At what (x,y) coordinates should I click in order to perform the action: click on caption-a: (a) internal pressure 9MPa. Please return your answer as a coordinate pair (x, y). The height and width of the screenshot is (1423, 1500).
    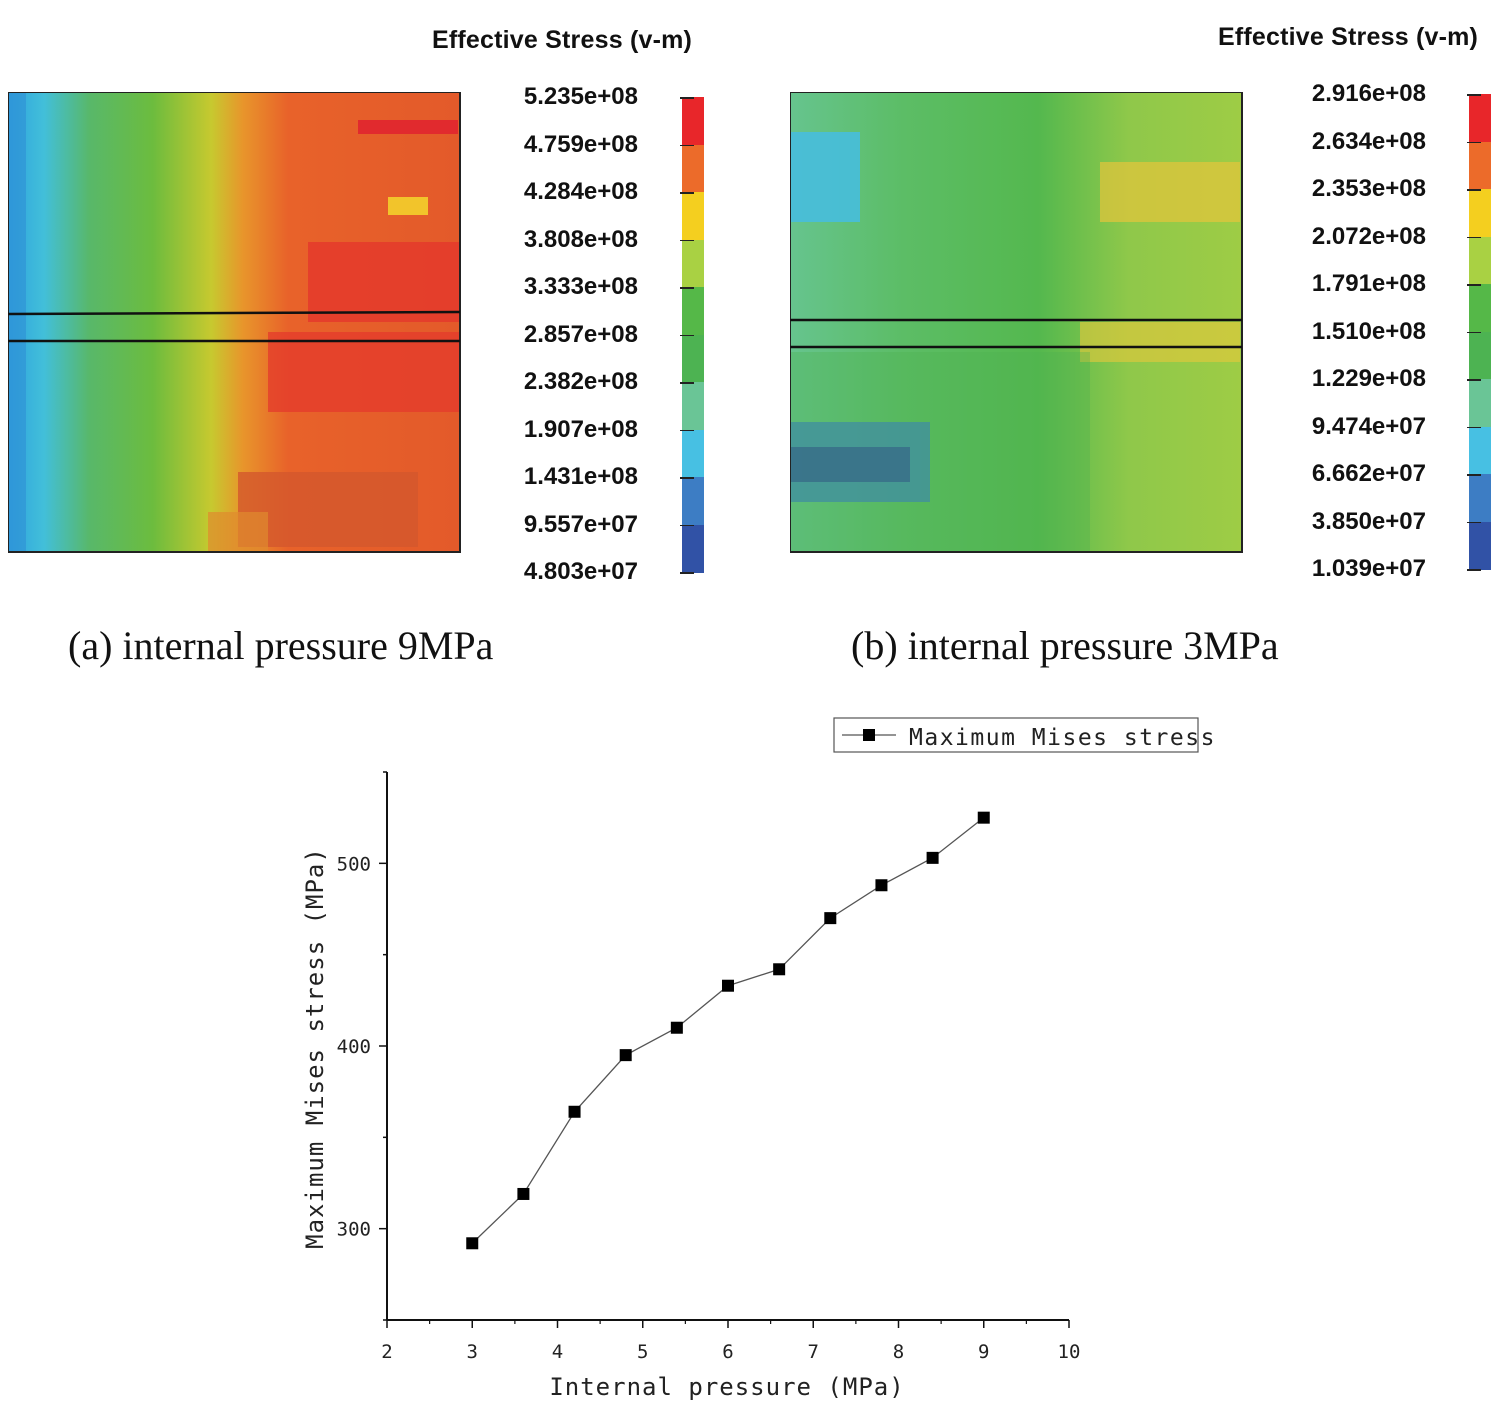
    Looking at the image, I should click on (281, 645).